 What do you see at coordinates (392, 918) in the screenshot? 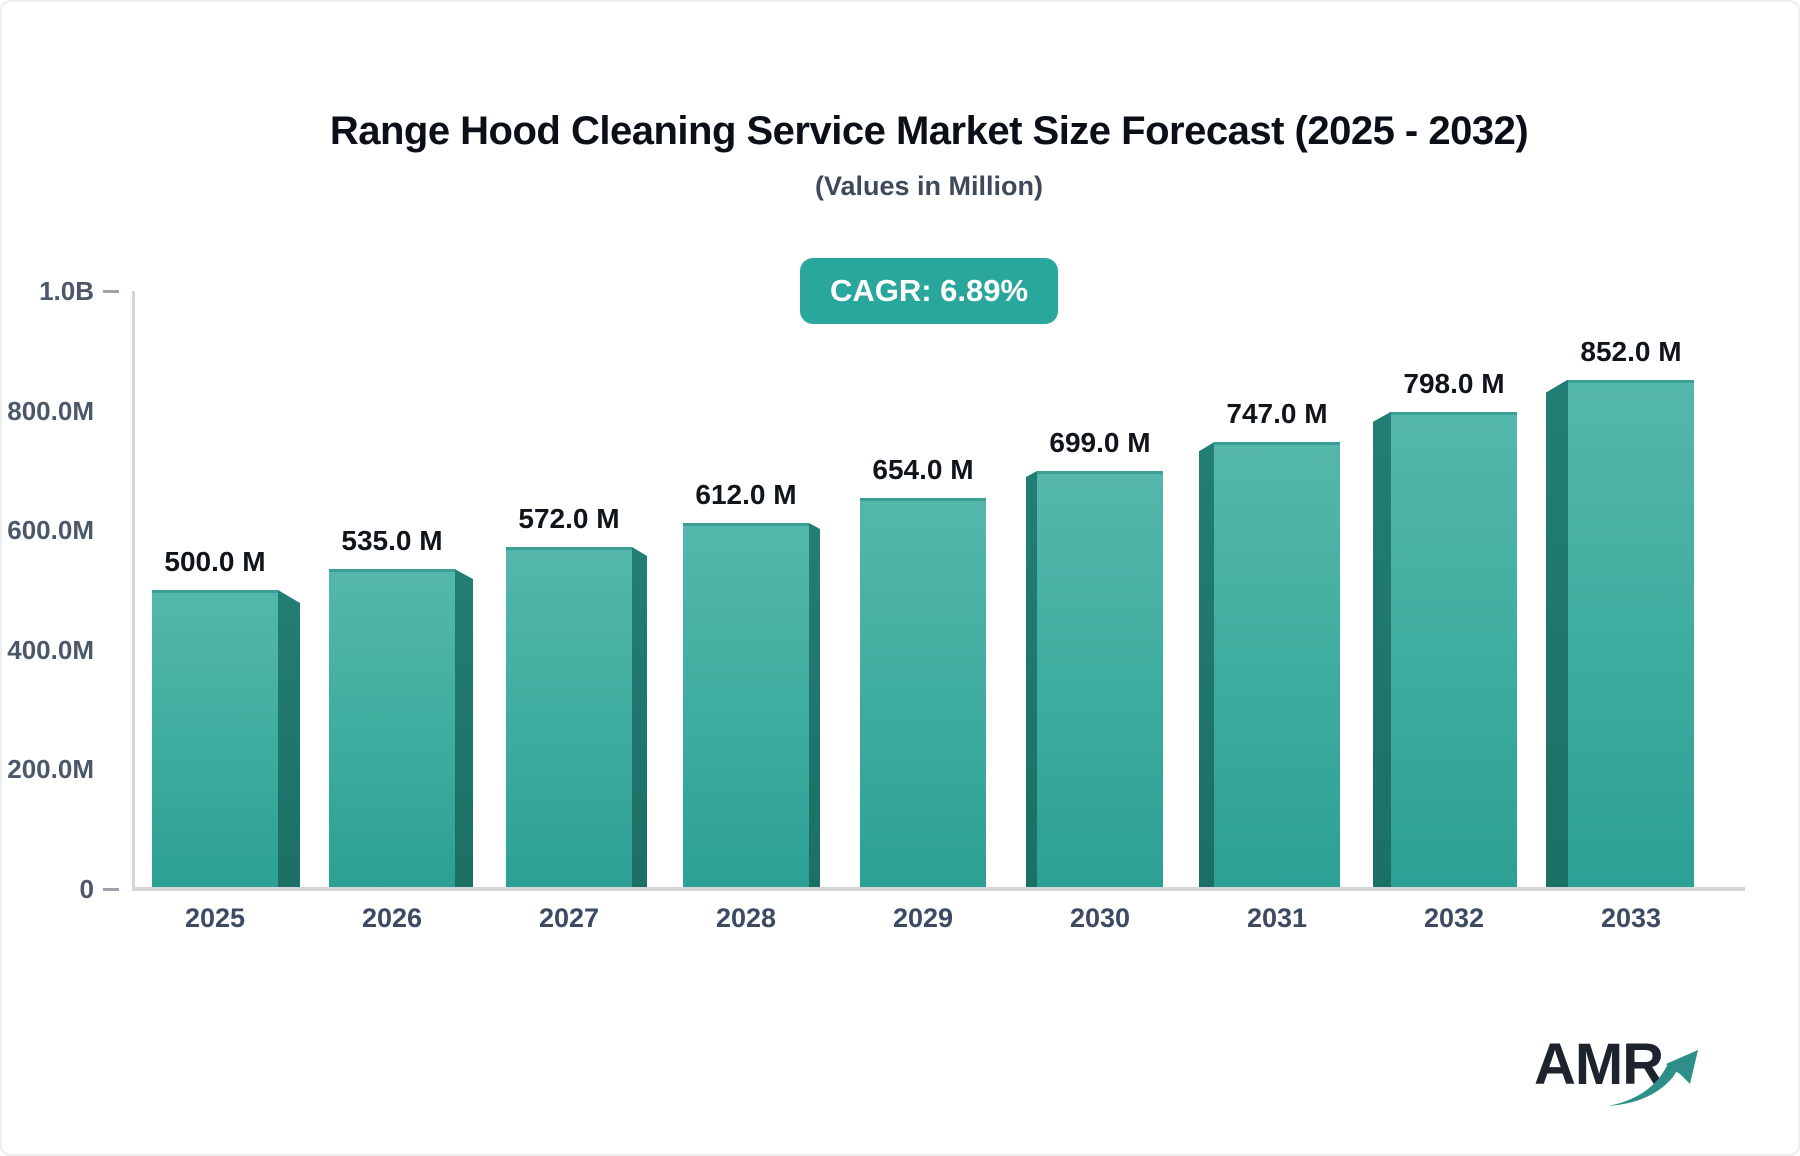
I see `x-axis-category-label: 2026` at bounding box center [392, 918].